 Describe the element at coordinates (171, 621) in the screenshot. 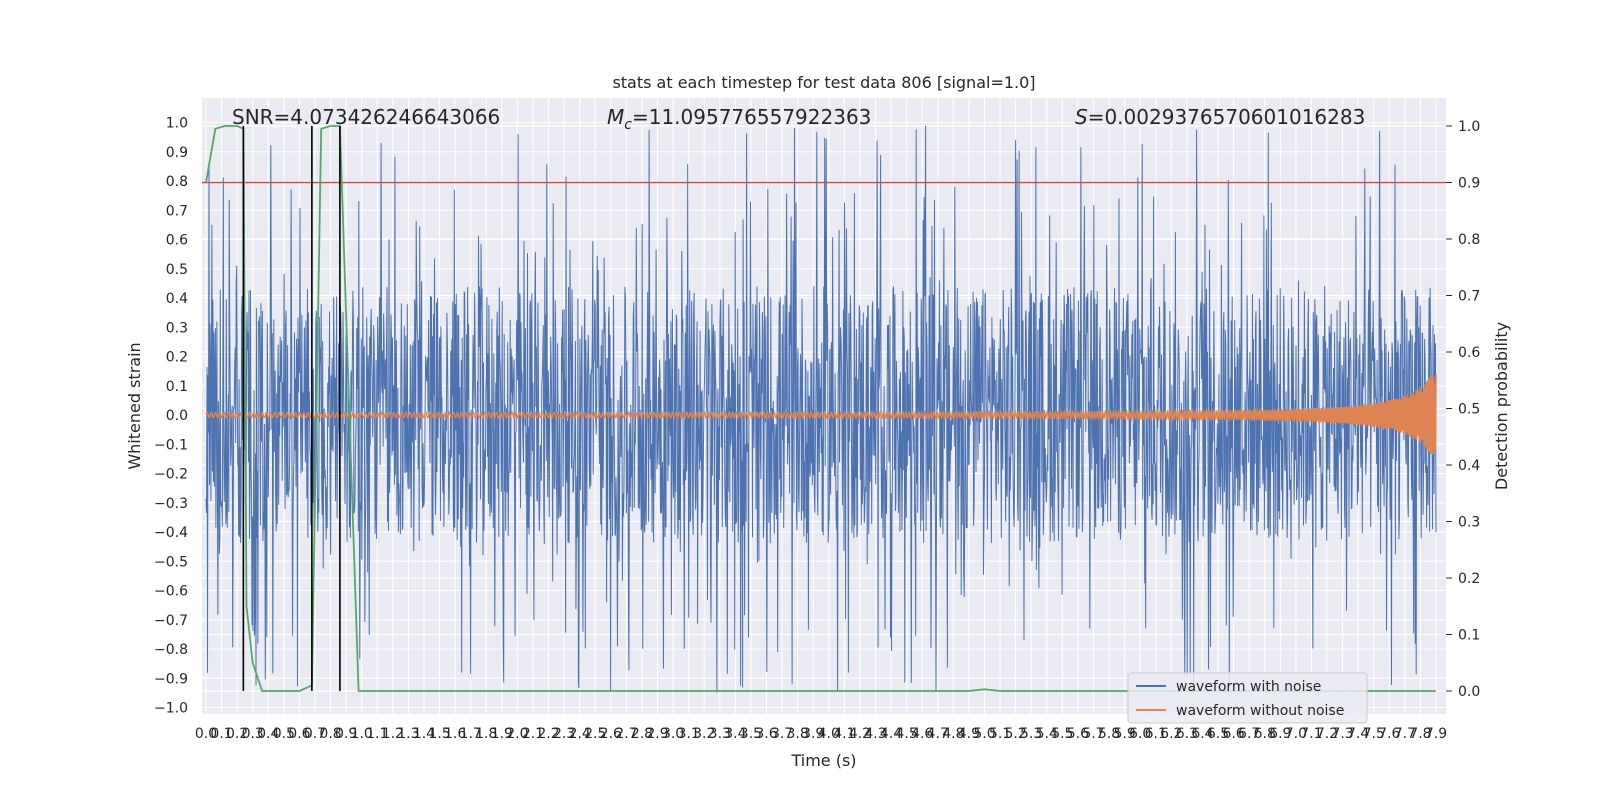

I see `y-tick-label: −0.7` at that location.